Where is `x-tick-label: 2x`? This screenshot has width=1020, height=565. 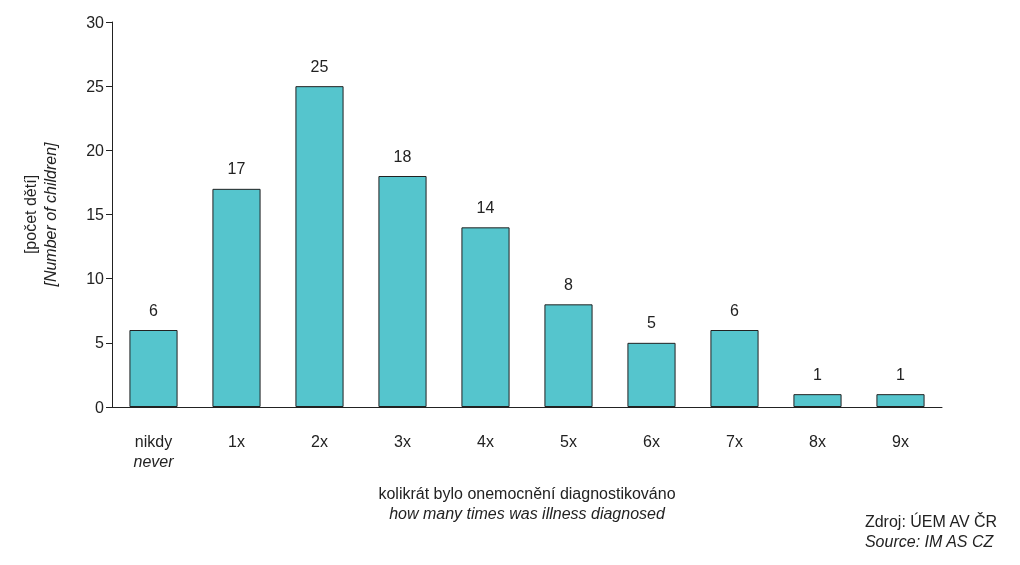 x-tick-label: 2x is located at coordinates (319, 441).